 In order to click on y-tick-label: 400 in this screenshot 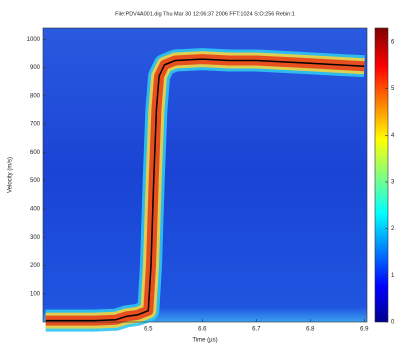, I will do `click(35, 210)`.